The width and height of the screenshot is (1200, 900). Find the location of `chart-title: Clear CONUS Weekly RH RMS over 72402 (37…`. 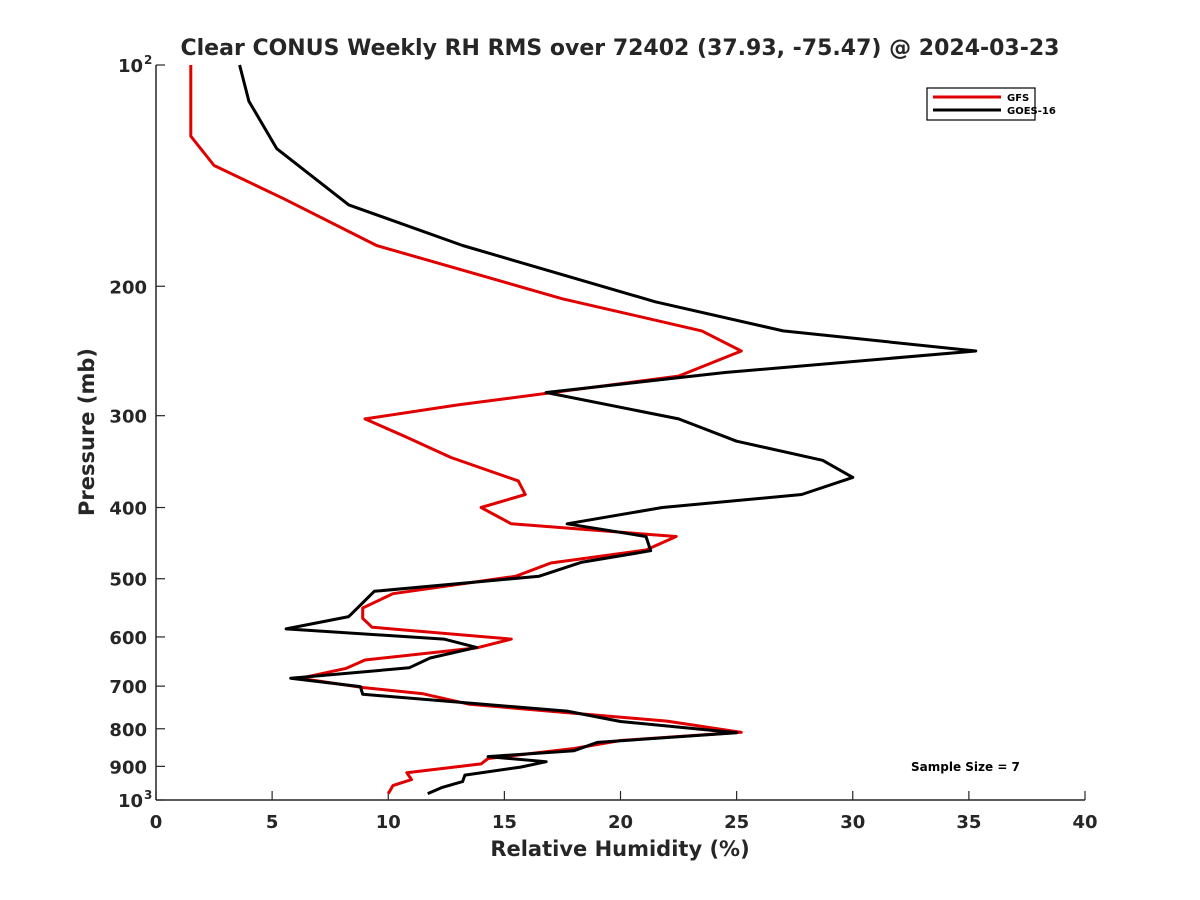

chart-title: Clear CONUS Weekly RH RMS over 72402 (37… is located at coordinates (620, 48).